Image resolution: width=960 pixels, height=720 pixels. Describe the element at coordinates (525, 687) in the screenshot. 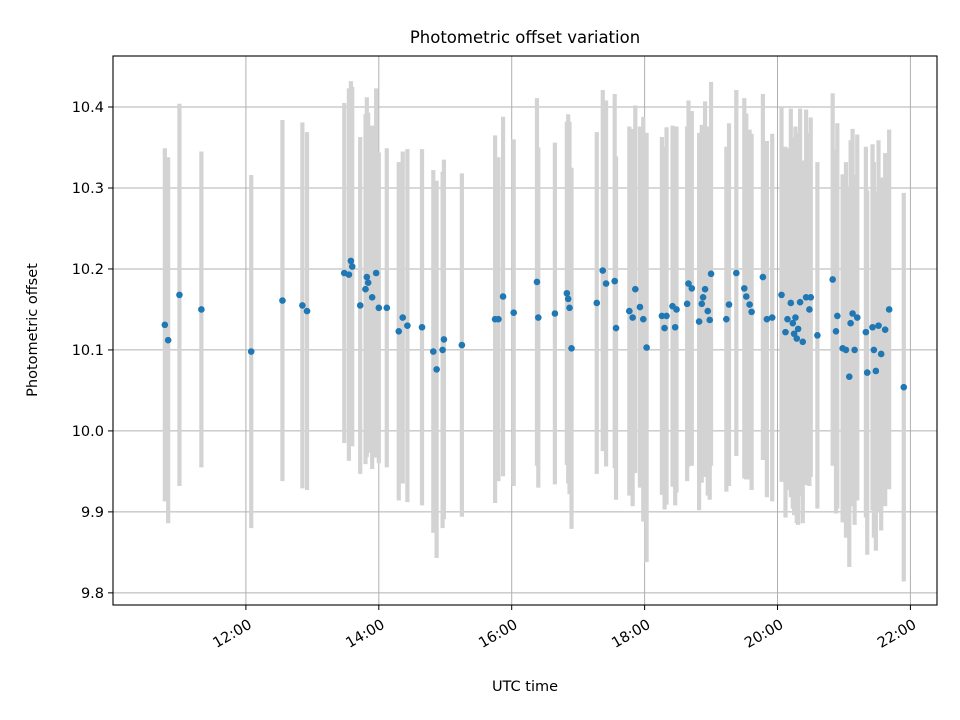

I see `x-axis-label: UTC time` at that location.